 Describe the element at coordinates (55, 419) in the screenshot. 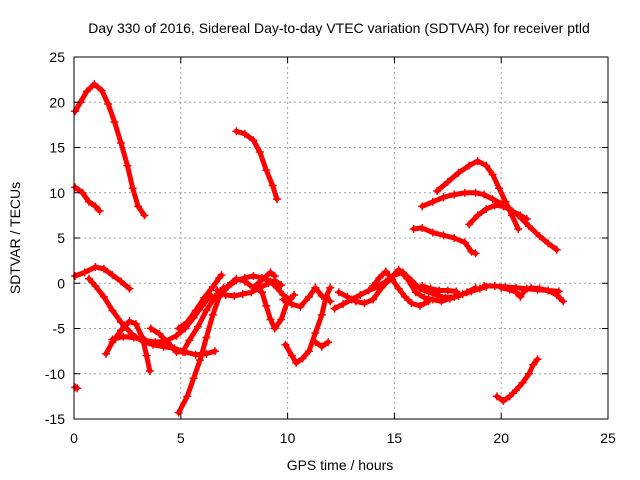

I see `y-tick-label: -15` at that location.